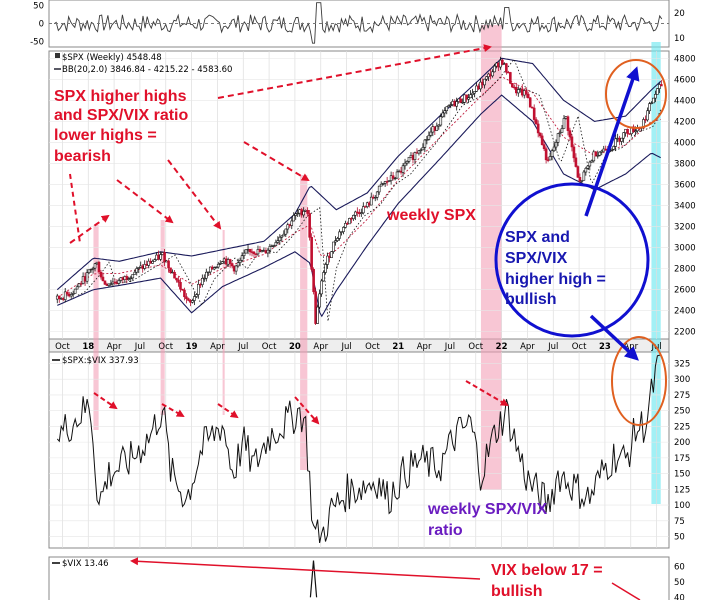 The height and width of the screenshot is (604, 718). Describe the element at coordinates (685, 101) in the screenshot. I see `spx-y-tick-4400: 4400` at that location.